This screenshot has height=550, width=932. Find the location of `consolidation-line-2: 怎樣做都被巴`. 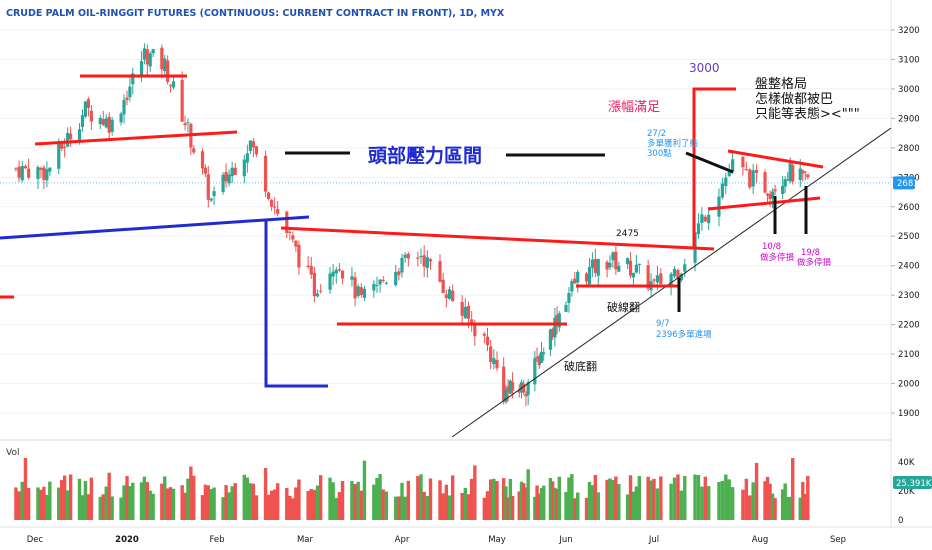

consolidation-line-2: 怎樣做都被巴 is located at coordinates (794, 99).